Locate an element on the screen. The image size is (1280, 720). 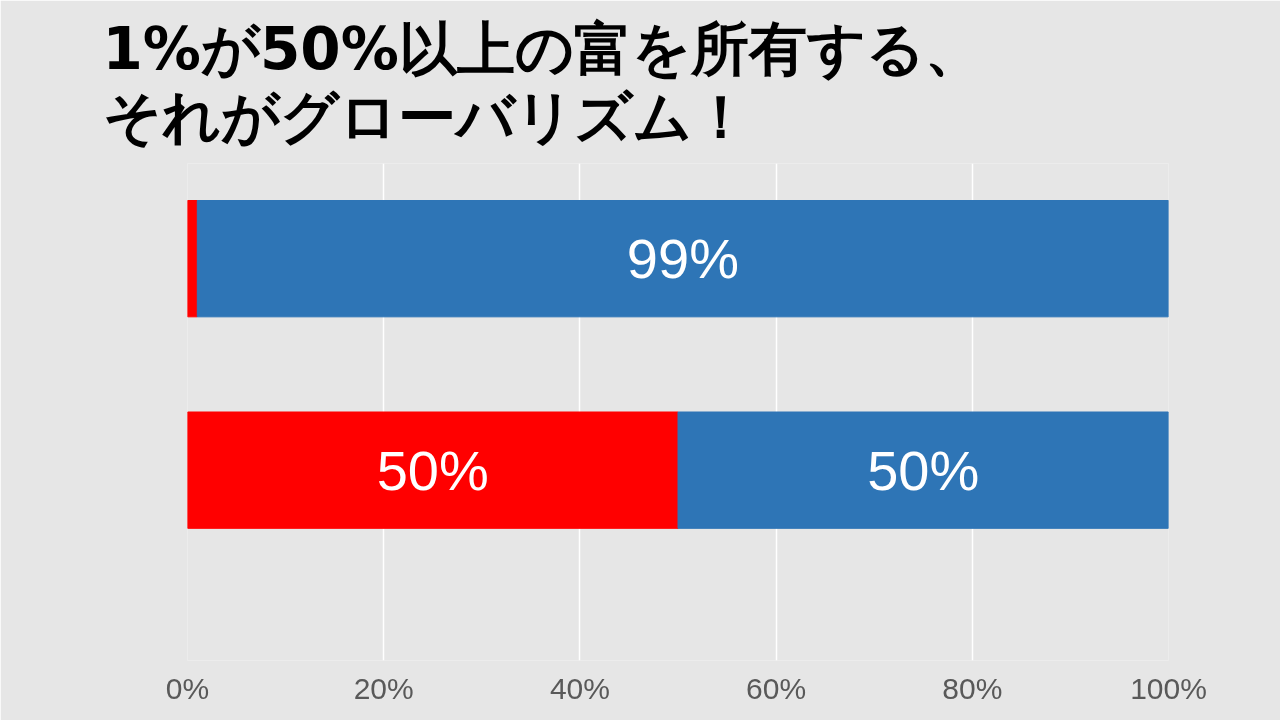
chart-title: 1%が50%以上の富を所有する、それがグローバリズム！ is located at coordinates (542, 83).